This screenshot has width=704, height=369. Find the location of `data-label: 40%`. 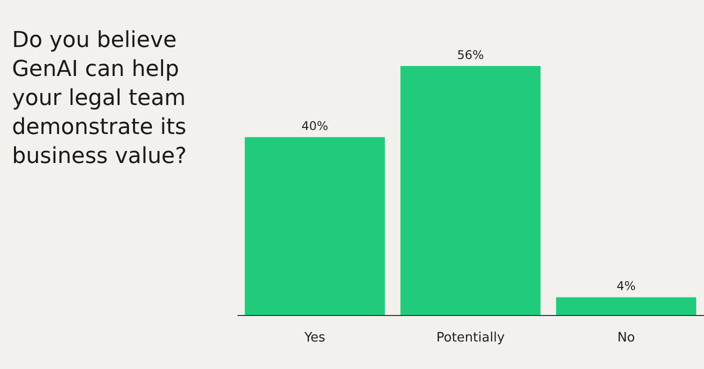

data-label: 40% is located at coordinates (314, 126).